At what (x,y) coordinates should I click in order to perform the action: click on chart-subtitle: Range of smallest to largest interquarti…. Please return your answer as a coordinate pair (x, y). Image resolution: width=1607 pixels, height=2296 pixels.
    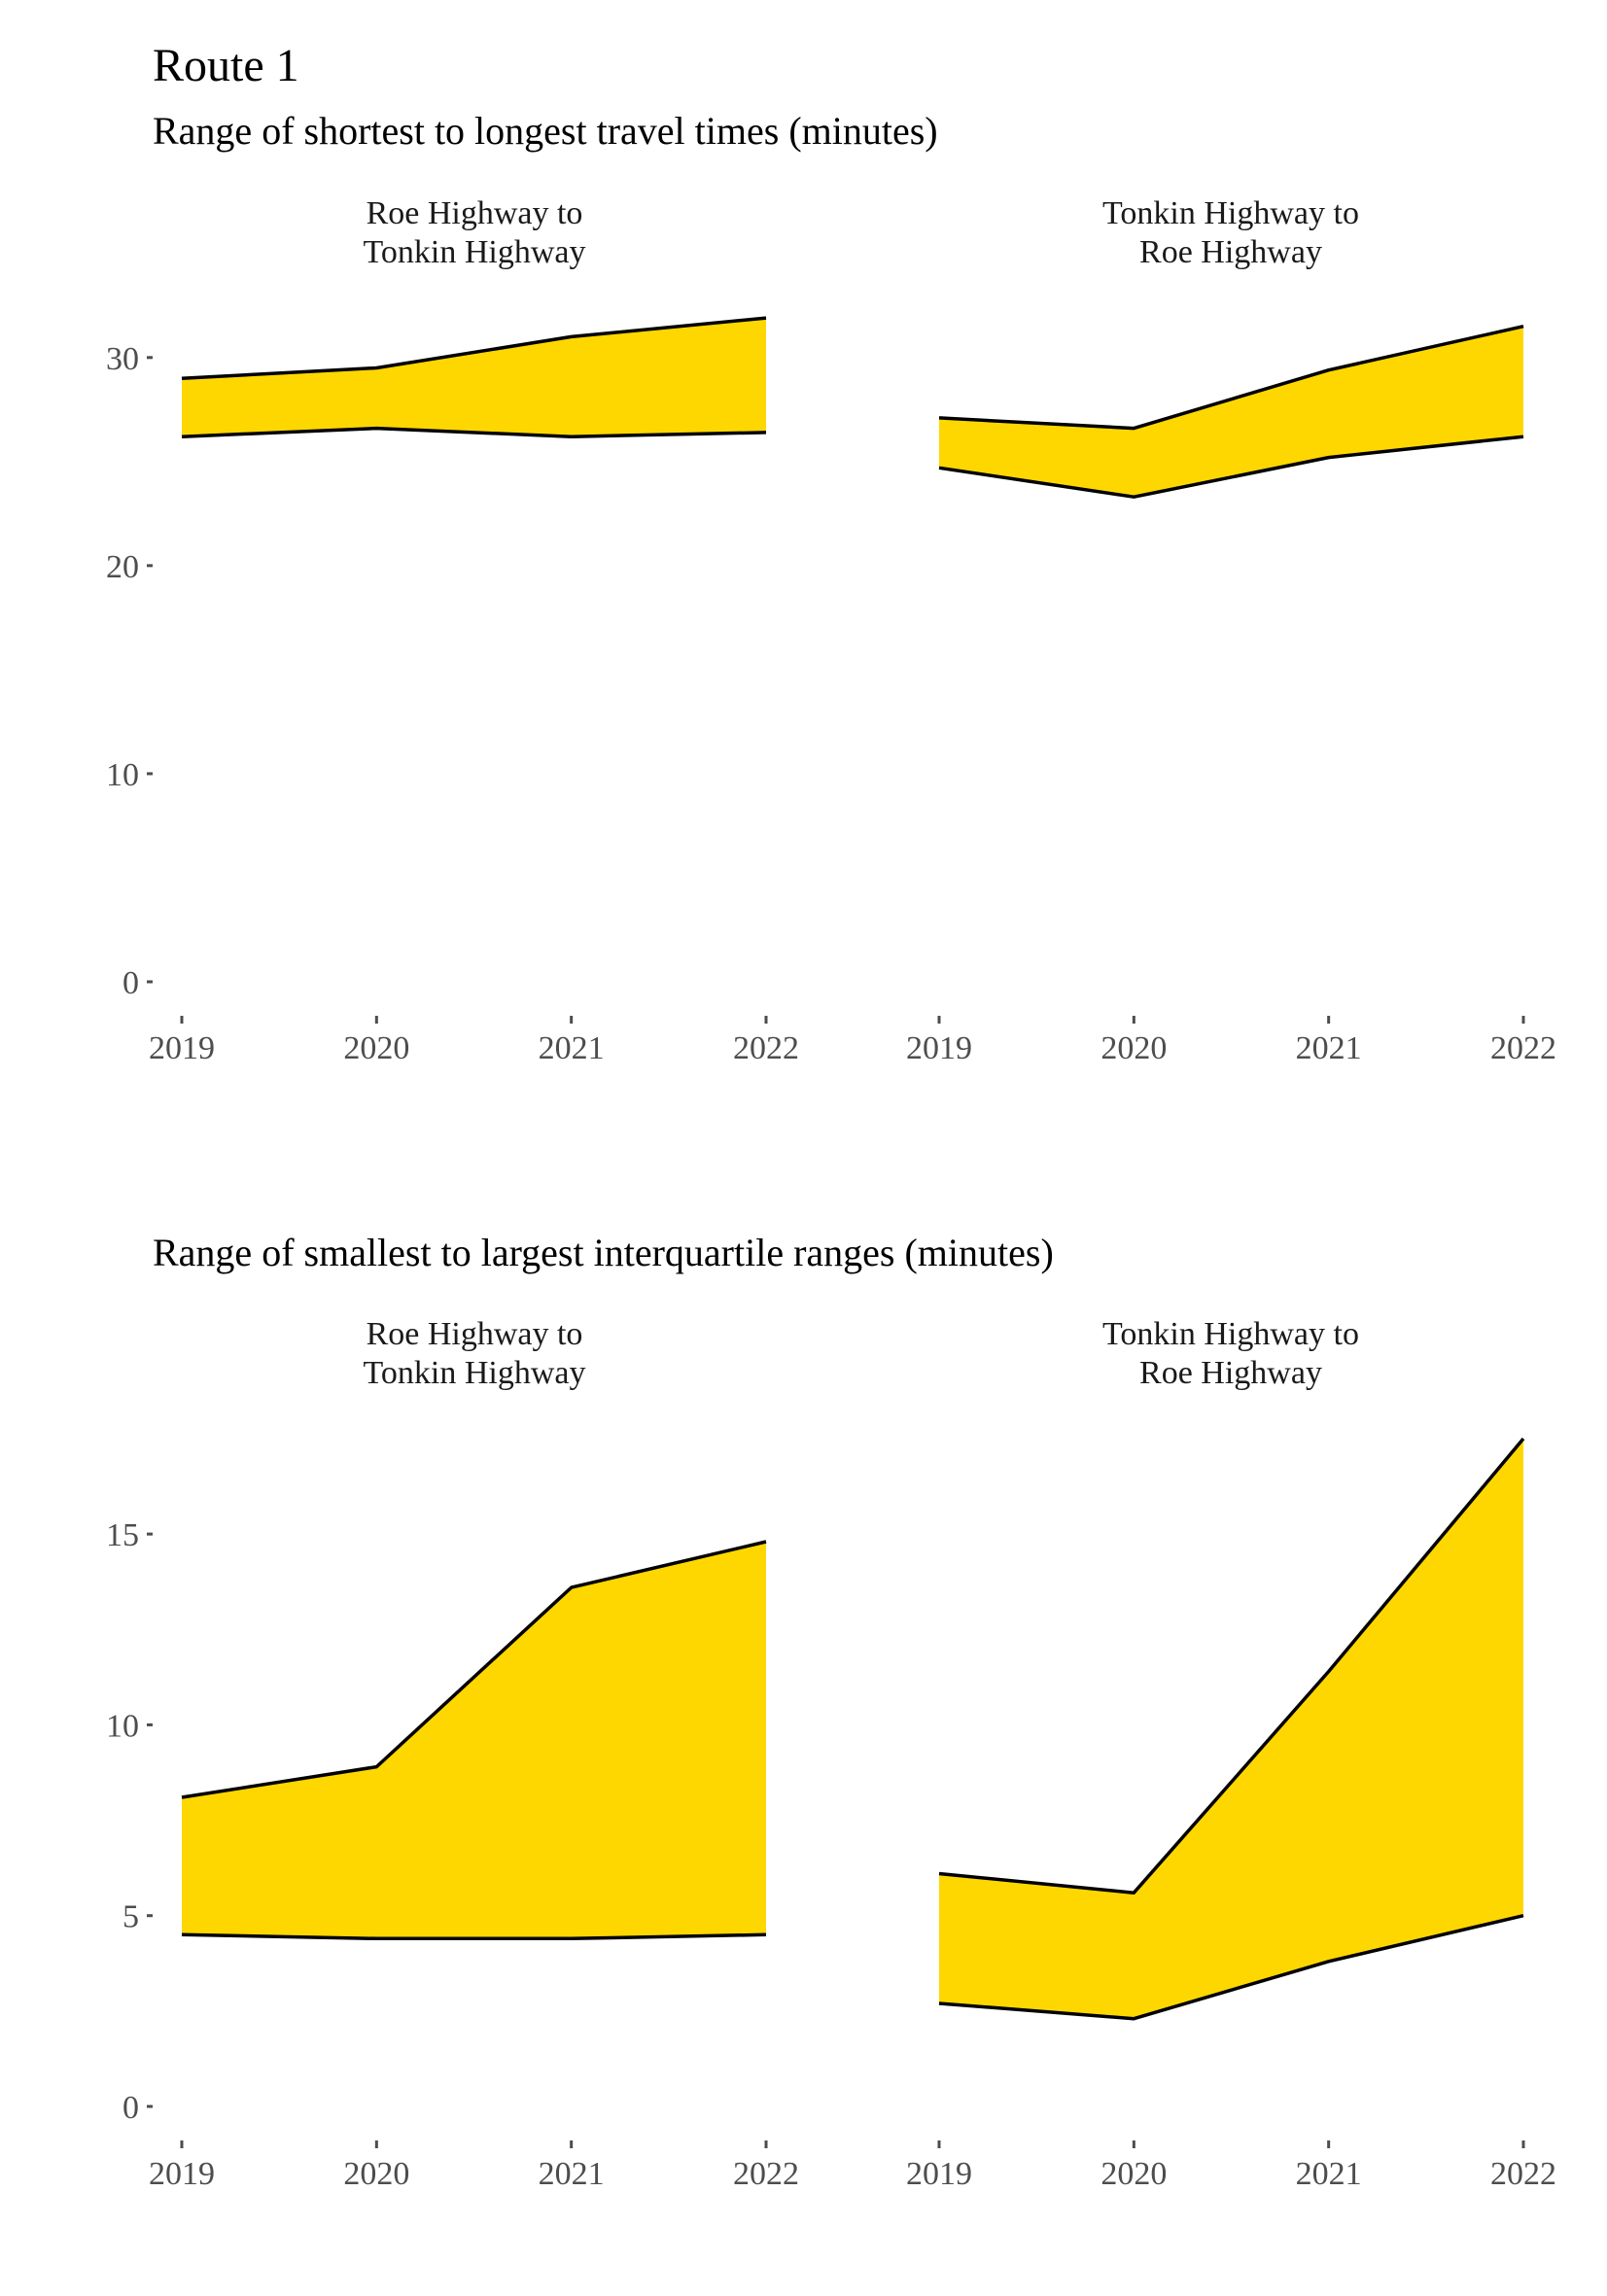
    Looking at the image, I should click on (603, 1252).